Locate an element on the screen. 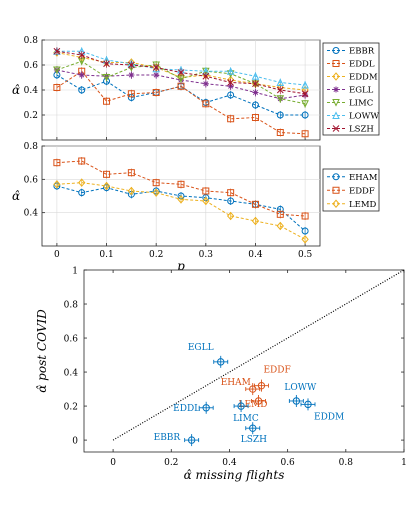 The image size is (407, 527). x-tick-label: 0.5 is located at coordinates (305, 255).